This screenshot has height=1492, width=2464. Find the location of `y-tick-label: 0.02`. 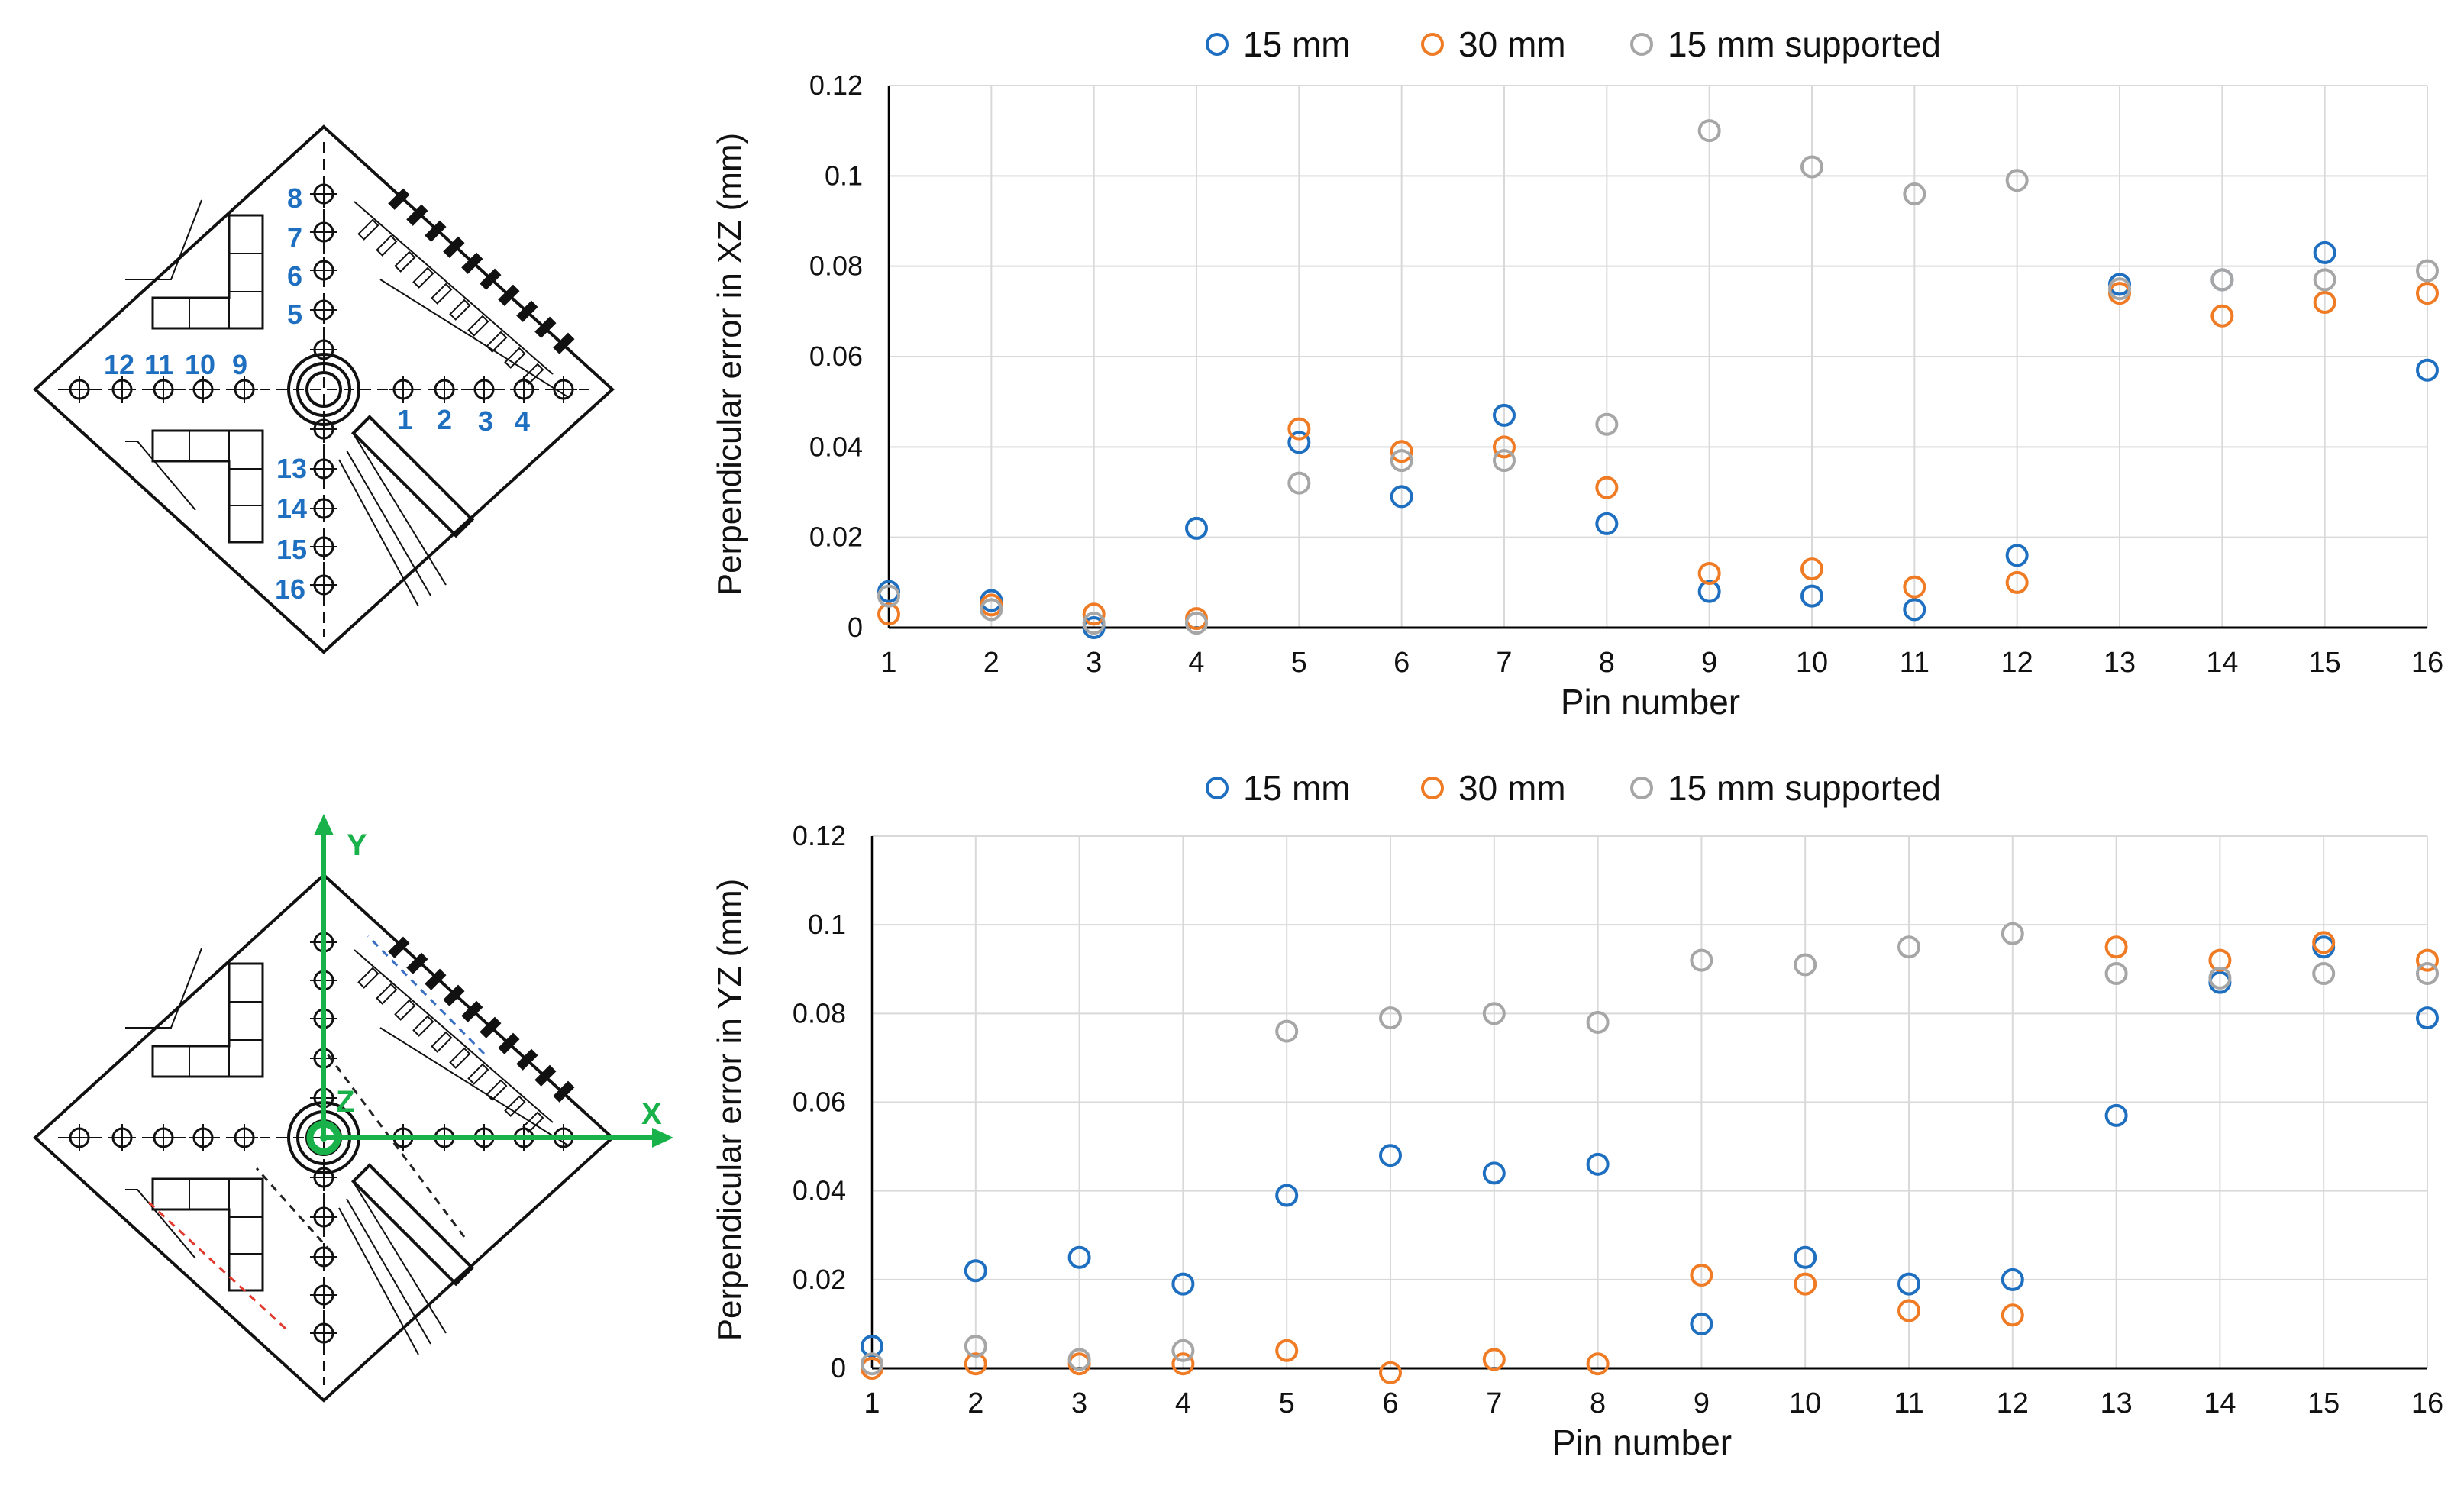

y-tick-label: 0.02 is located at coordinates (836, 537).